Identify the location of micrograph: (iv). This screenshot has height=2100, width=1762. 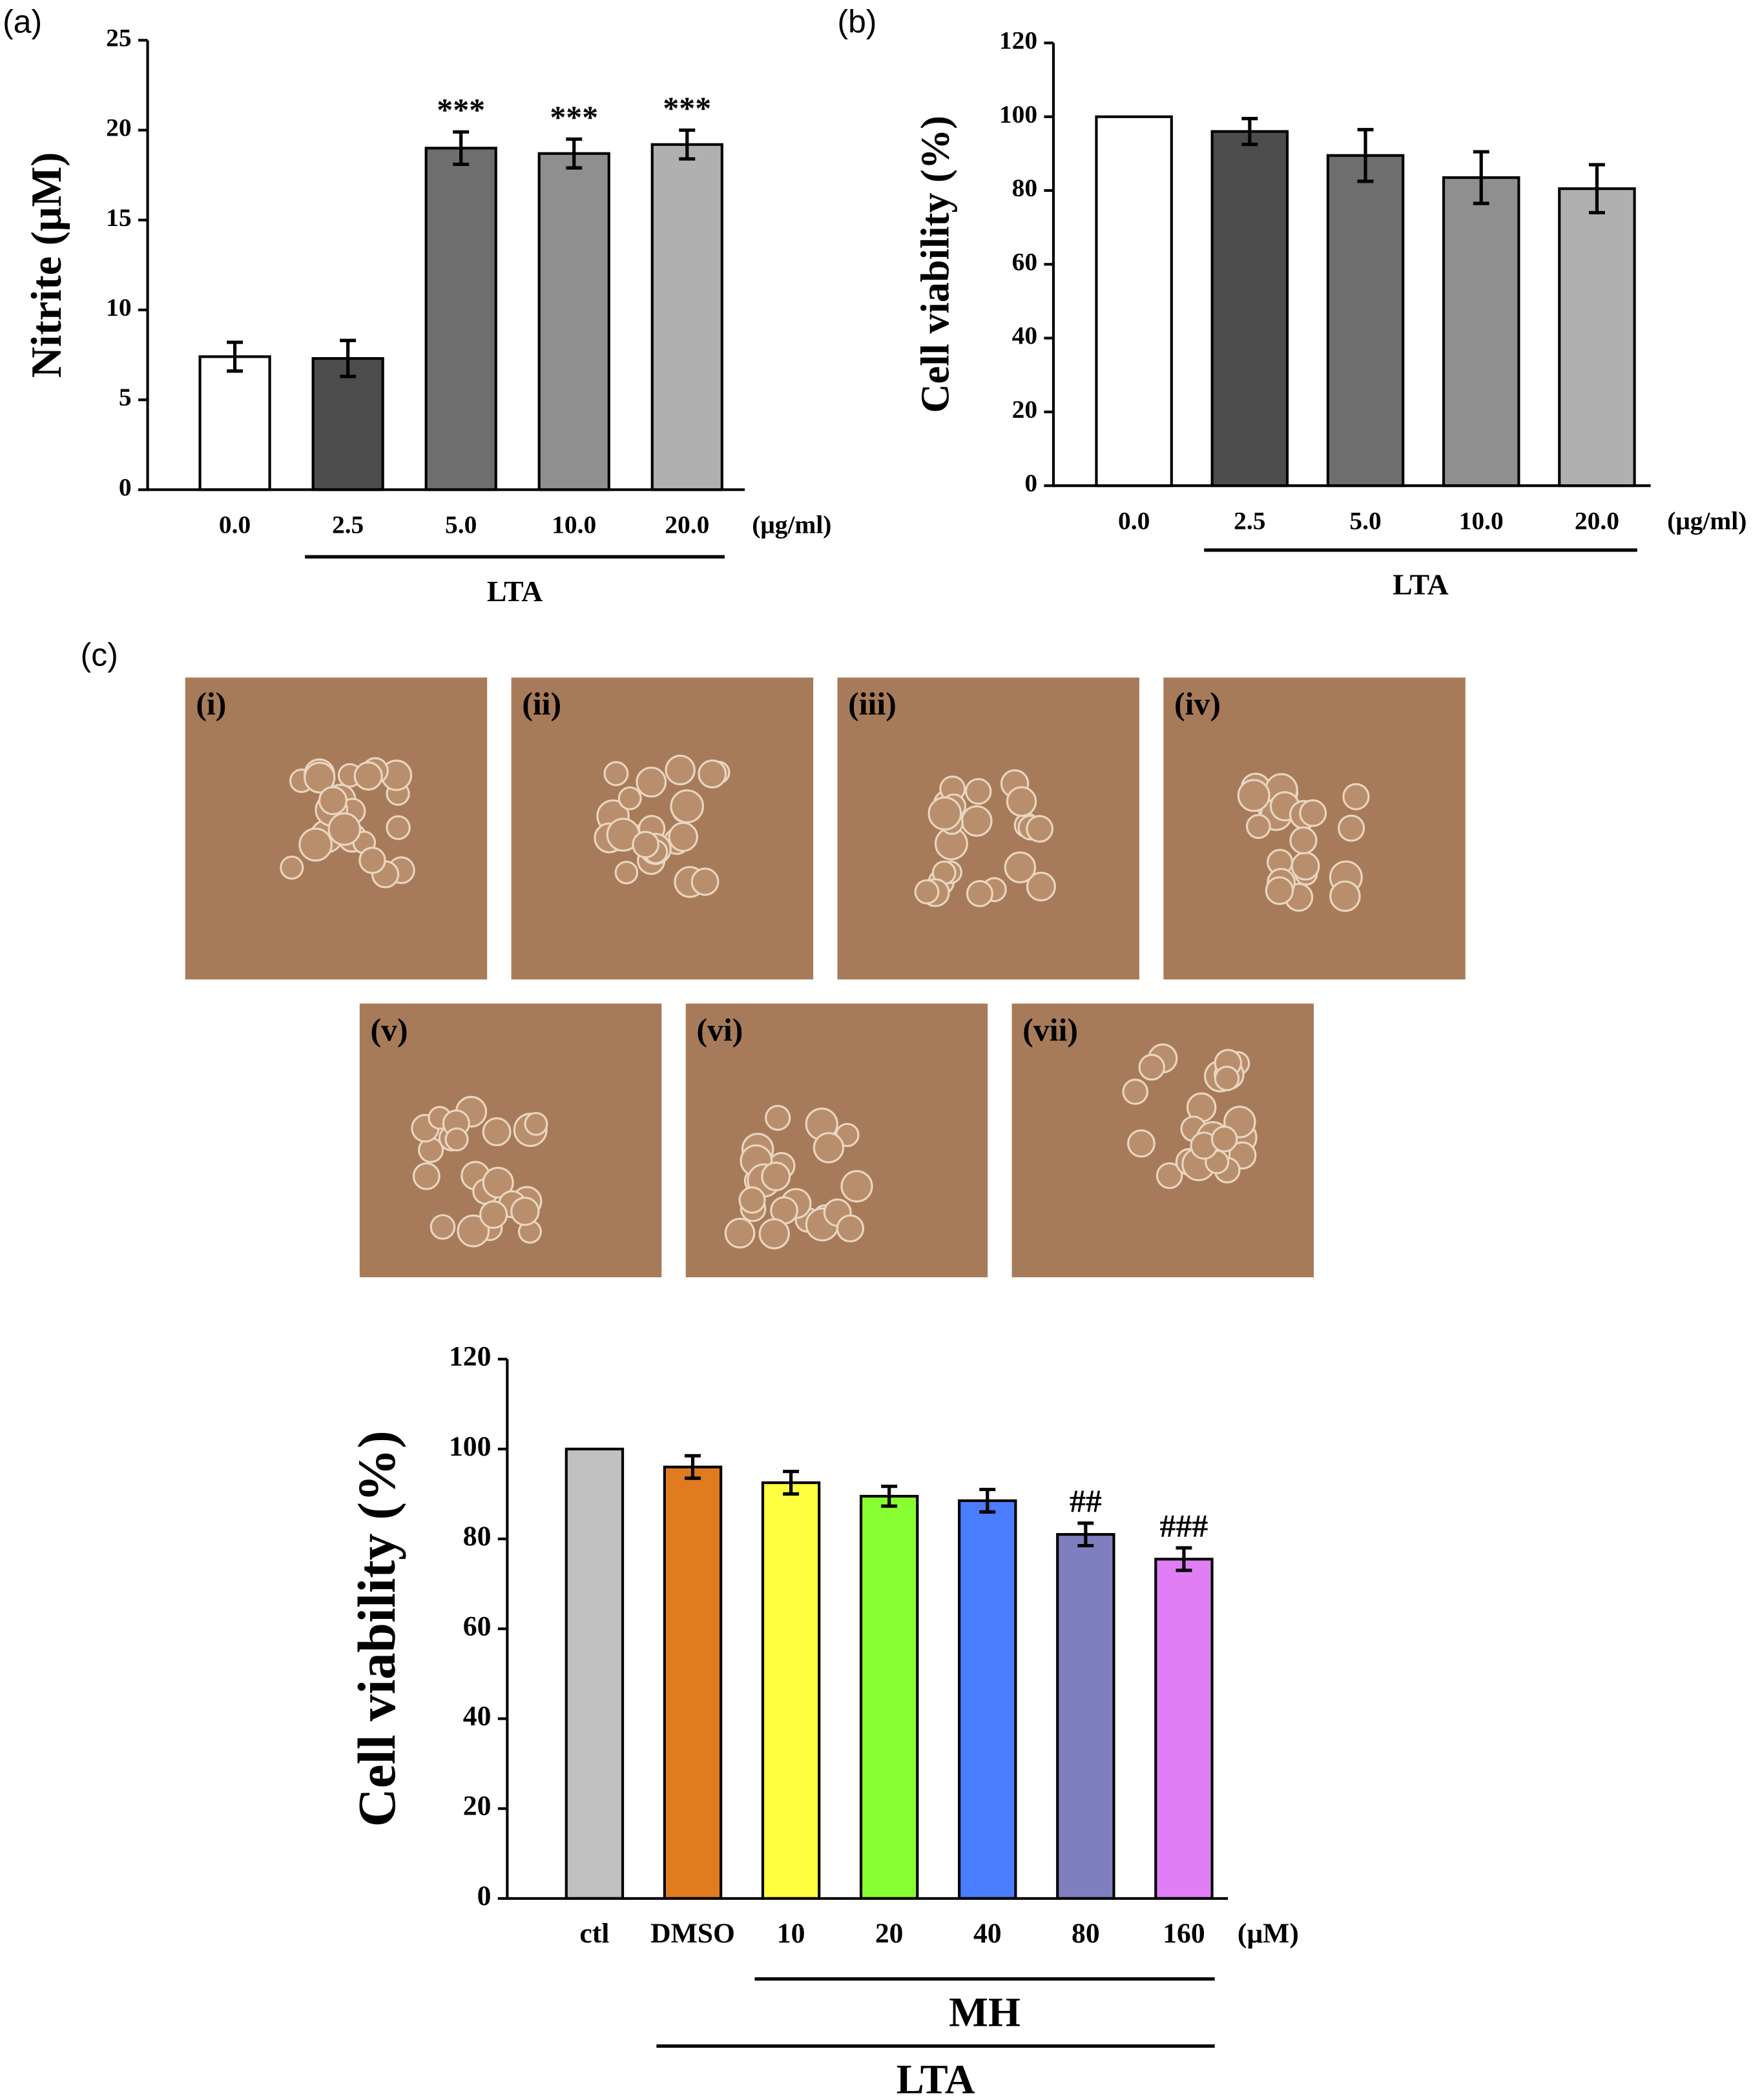
(1314, 828).